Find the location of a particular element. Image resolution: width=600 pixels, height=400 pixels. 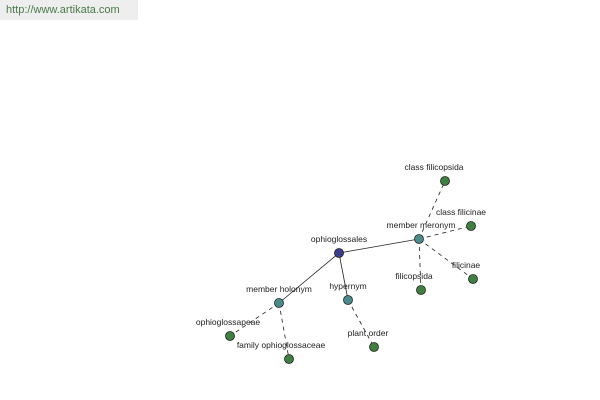

node-label: plant order is located at coordinates (368, 333).